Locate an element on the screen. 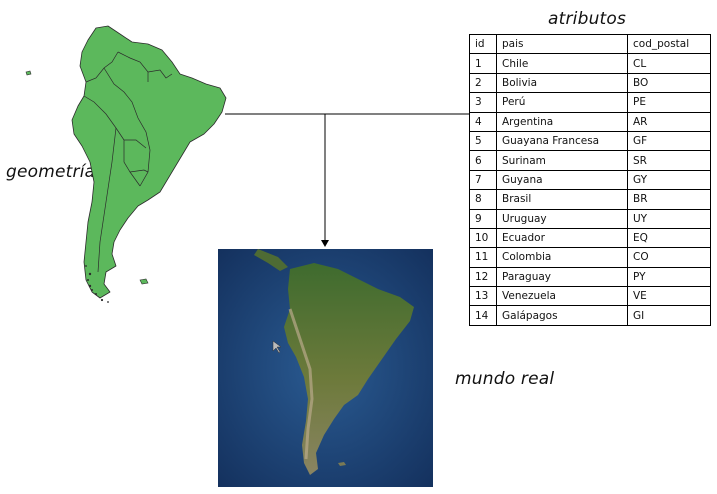  table-row: 11 Colombia CO is located at coordinates (590, 257).